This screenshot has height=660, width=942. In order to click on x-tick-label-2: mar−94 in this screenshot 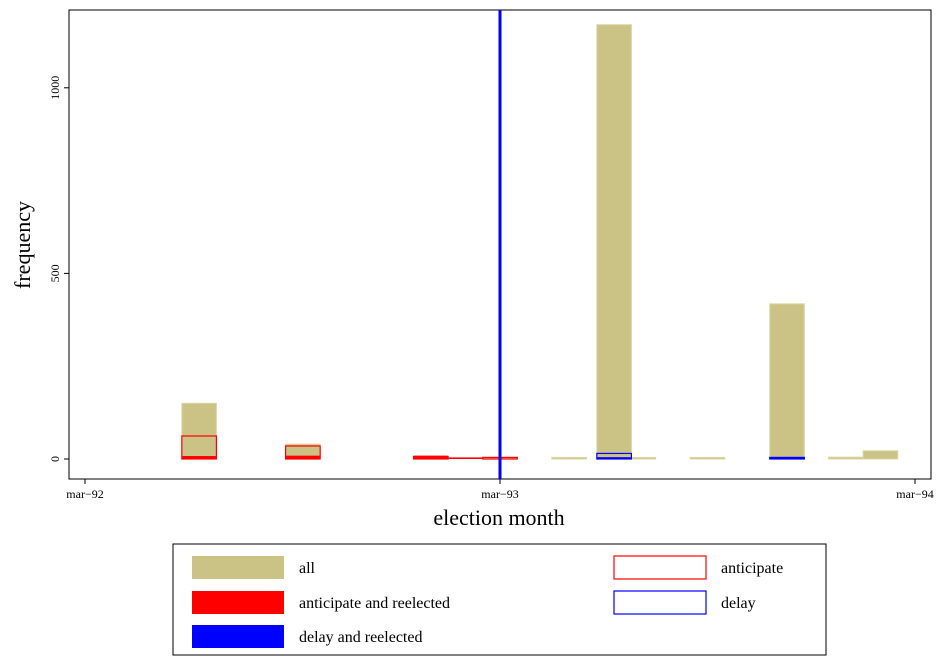, I will do `click(914, 494)`.